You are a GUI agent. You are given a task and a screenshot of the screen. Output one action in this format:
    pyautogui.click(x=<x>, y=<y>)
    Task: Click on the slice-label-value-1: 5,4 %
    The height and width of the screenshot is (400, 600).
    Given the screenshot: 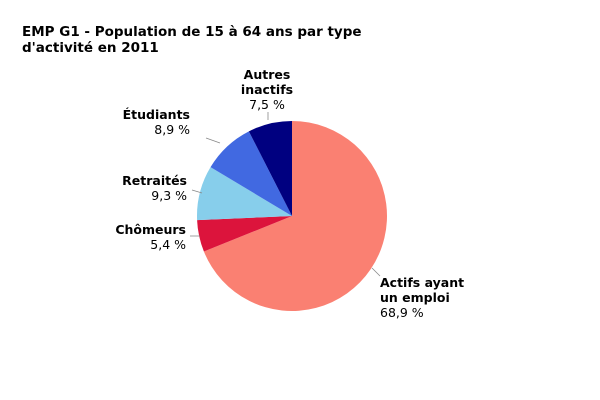 What is the action you would take?
    pyautogui.click(x=168, y=244)
    